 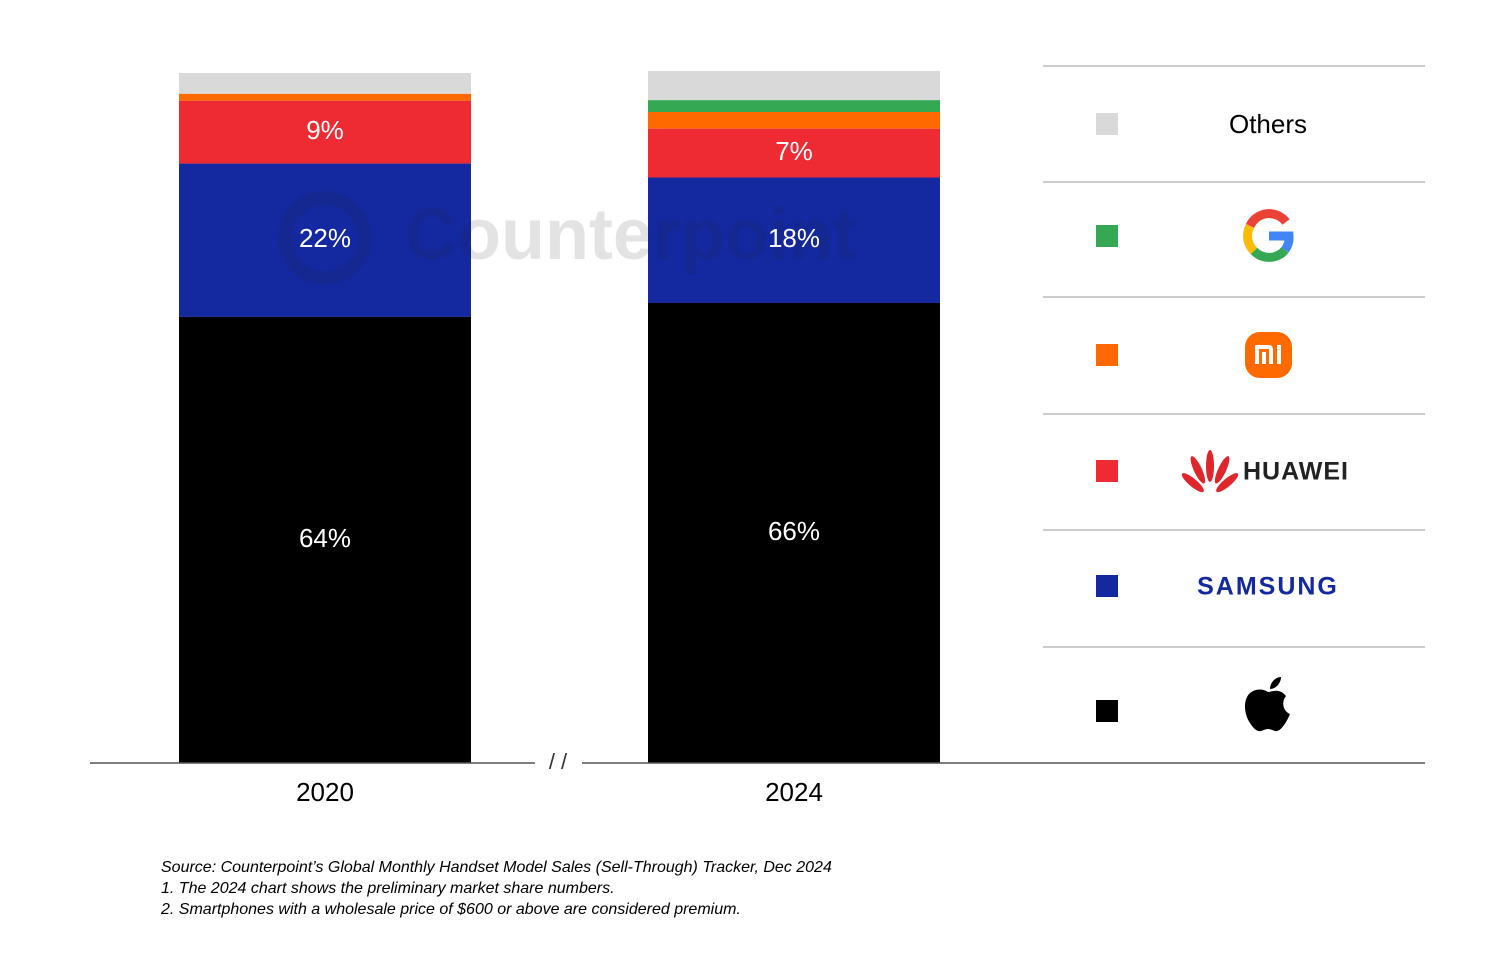 What do you see at coordinates (1268, 355) in the screenshot?
I see `xiaomi-logo` at bounding box center [1268, 355].